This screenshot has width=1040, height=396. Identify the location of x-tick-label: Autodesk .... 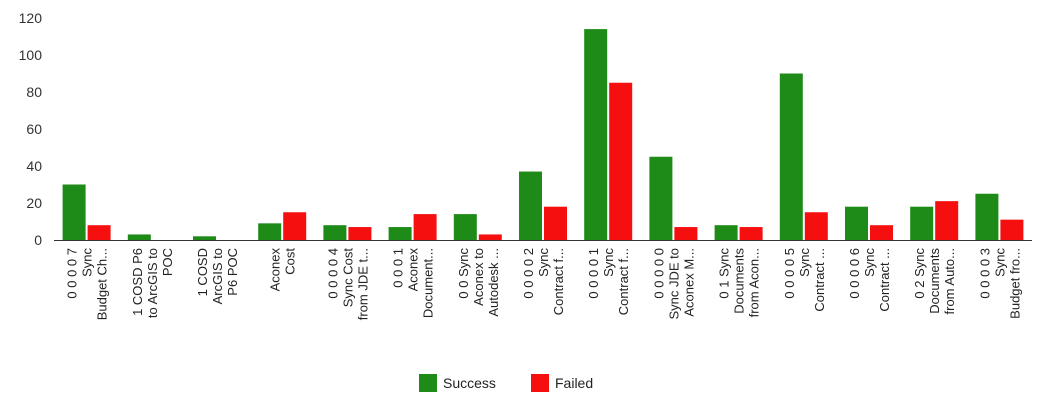
(493, 282).